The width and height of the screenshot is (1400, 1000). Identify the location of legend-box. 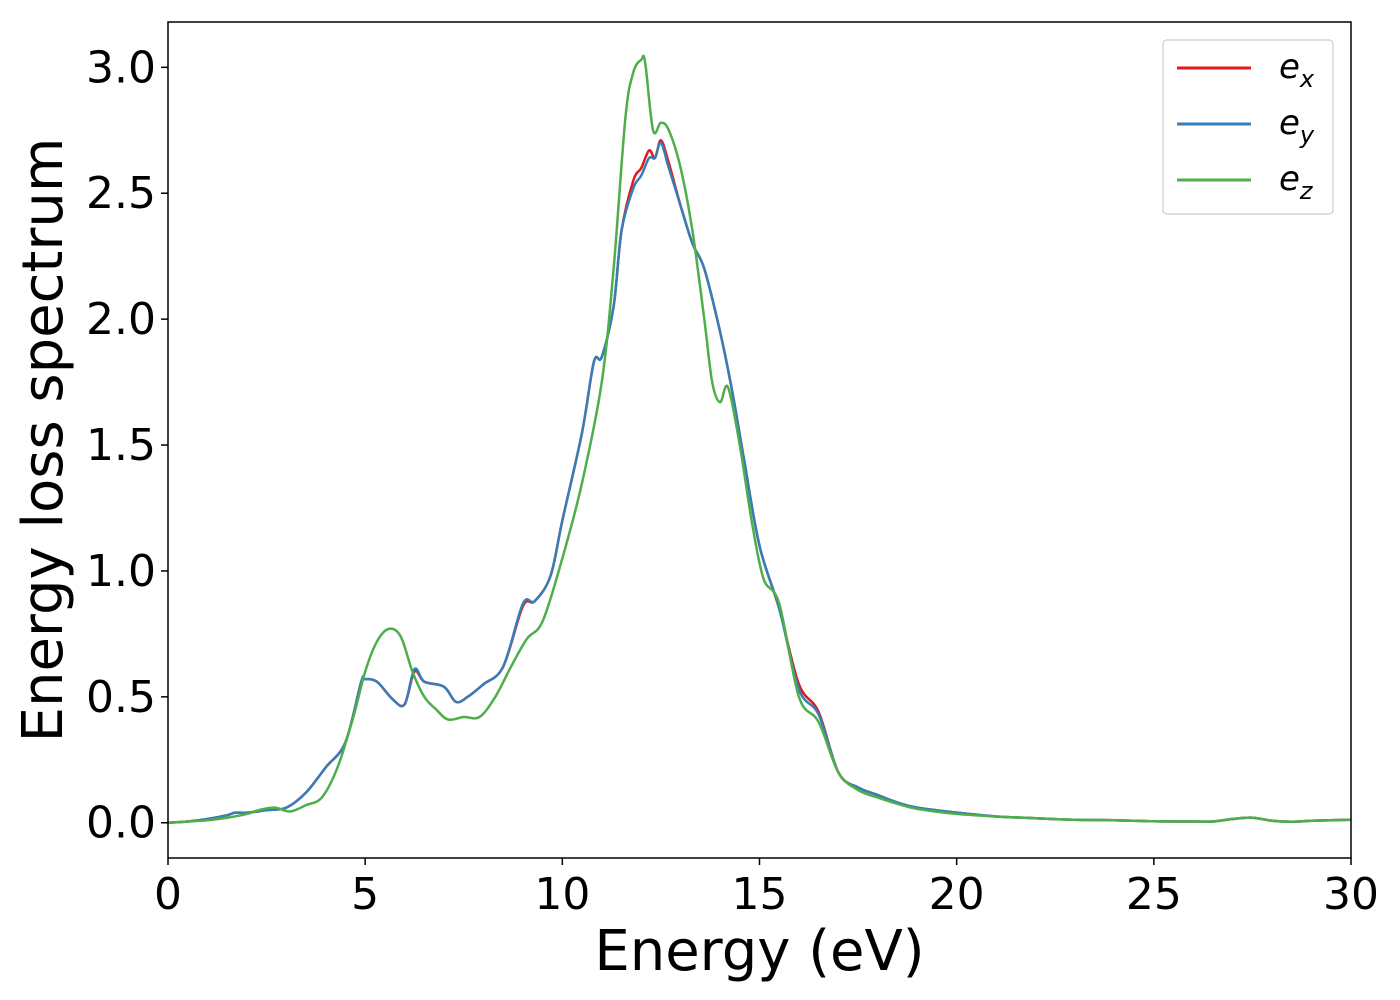
(1248, 127).